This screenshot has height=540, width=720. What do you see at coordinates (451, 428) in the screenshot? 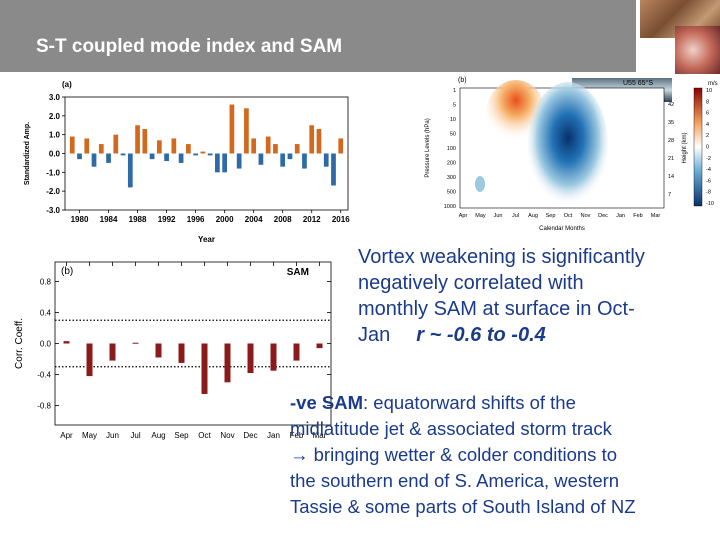
I see `text: midlatitude jet & associated storm track` at bounding box center [451, 428].